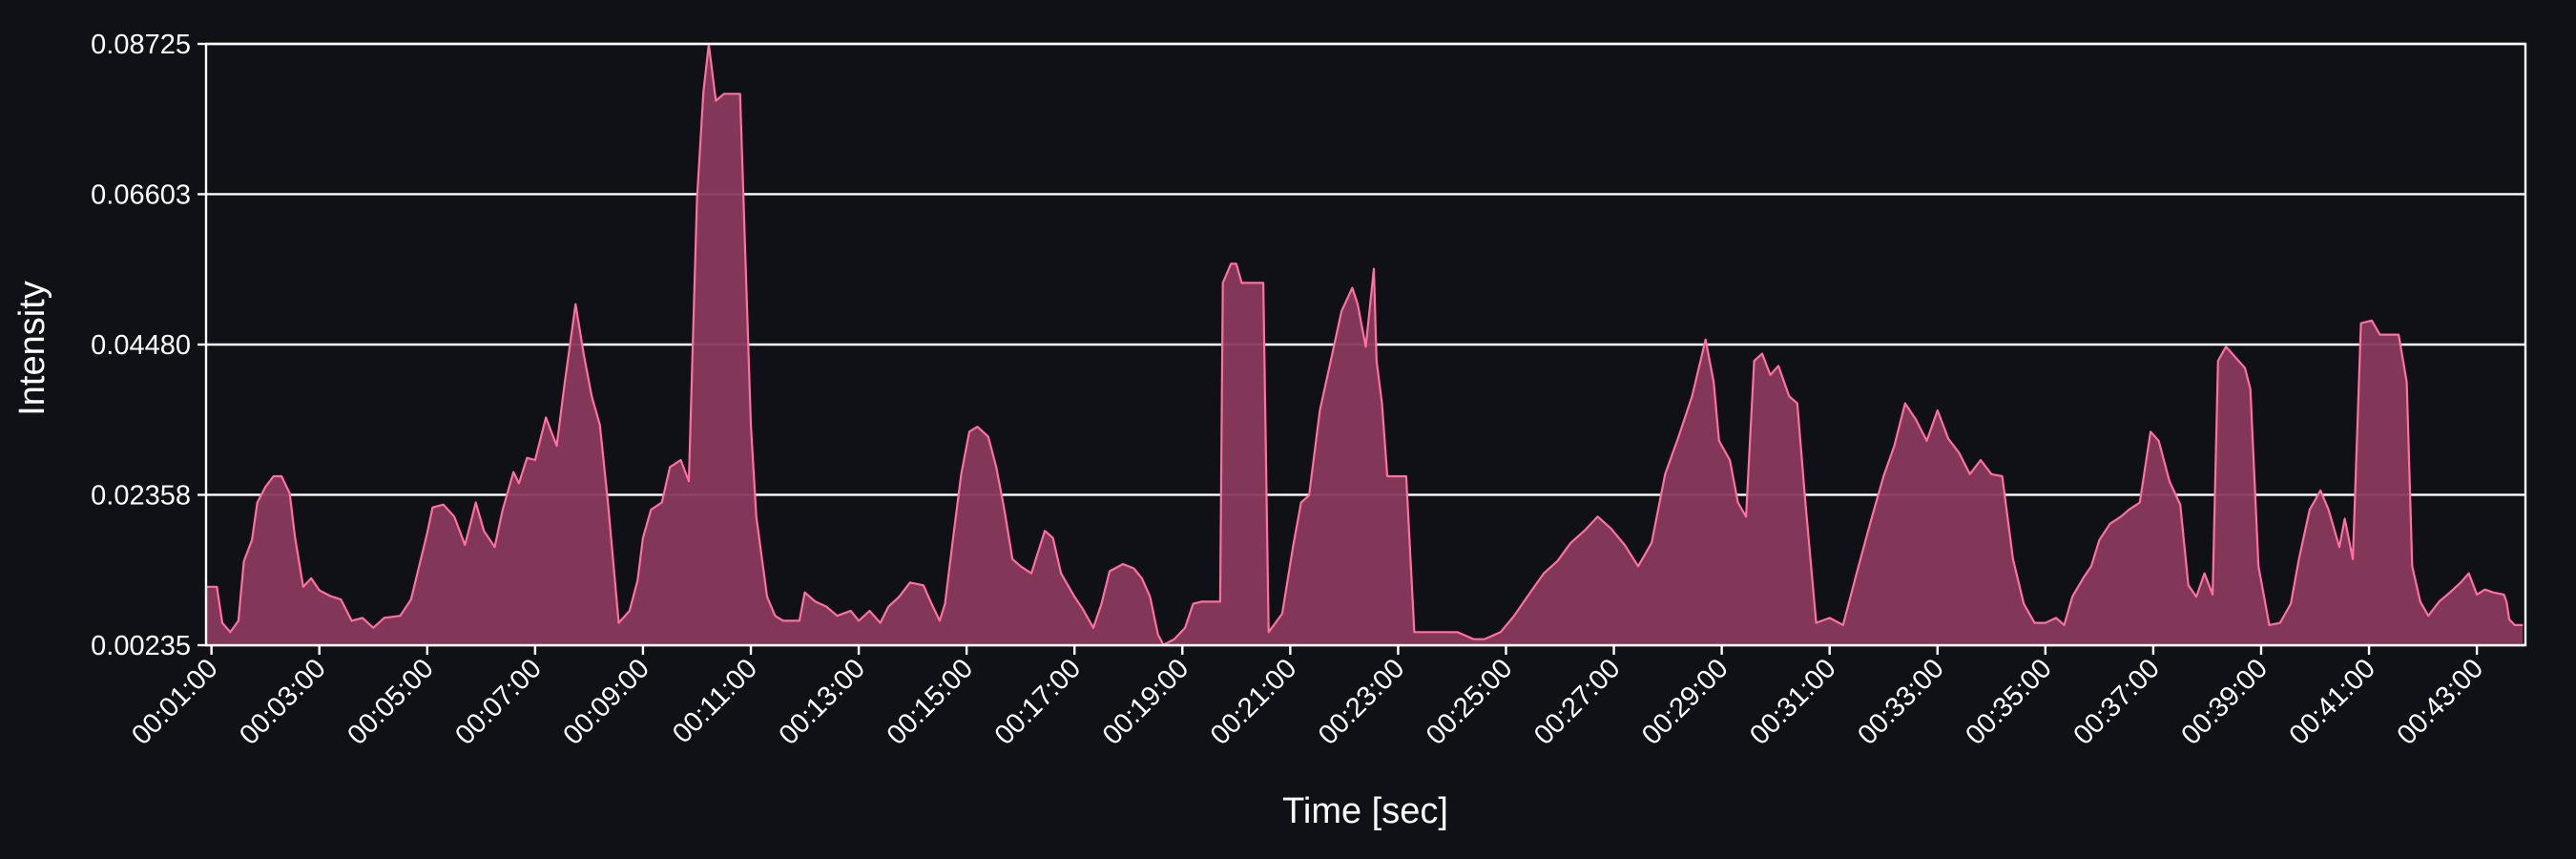 The height and width of the screenshot is (859, 2576). I want to click on y-tick-label: 0.08725, so click(141, 45).